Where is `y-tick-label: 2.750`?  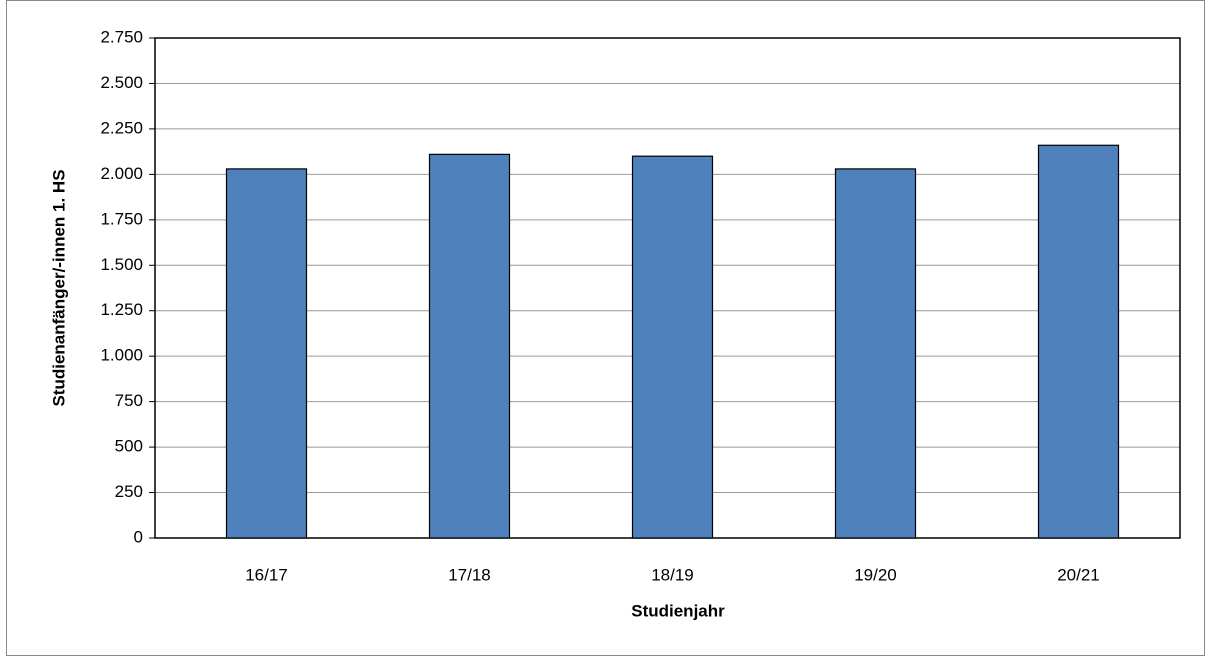
y-tick-label: 2.750 is located at coordinates (121, 36).